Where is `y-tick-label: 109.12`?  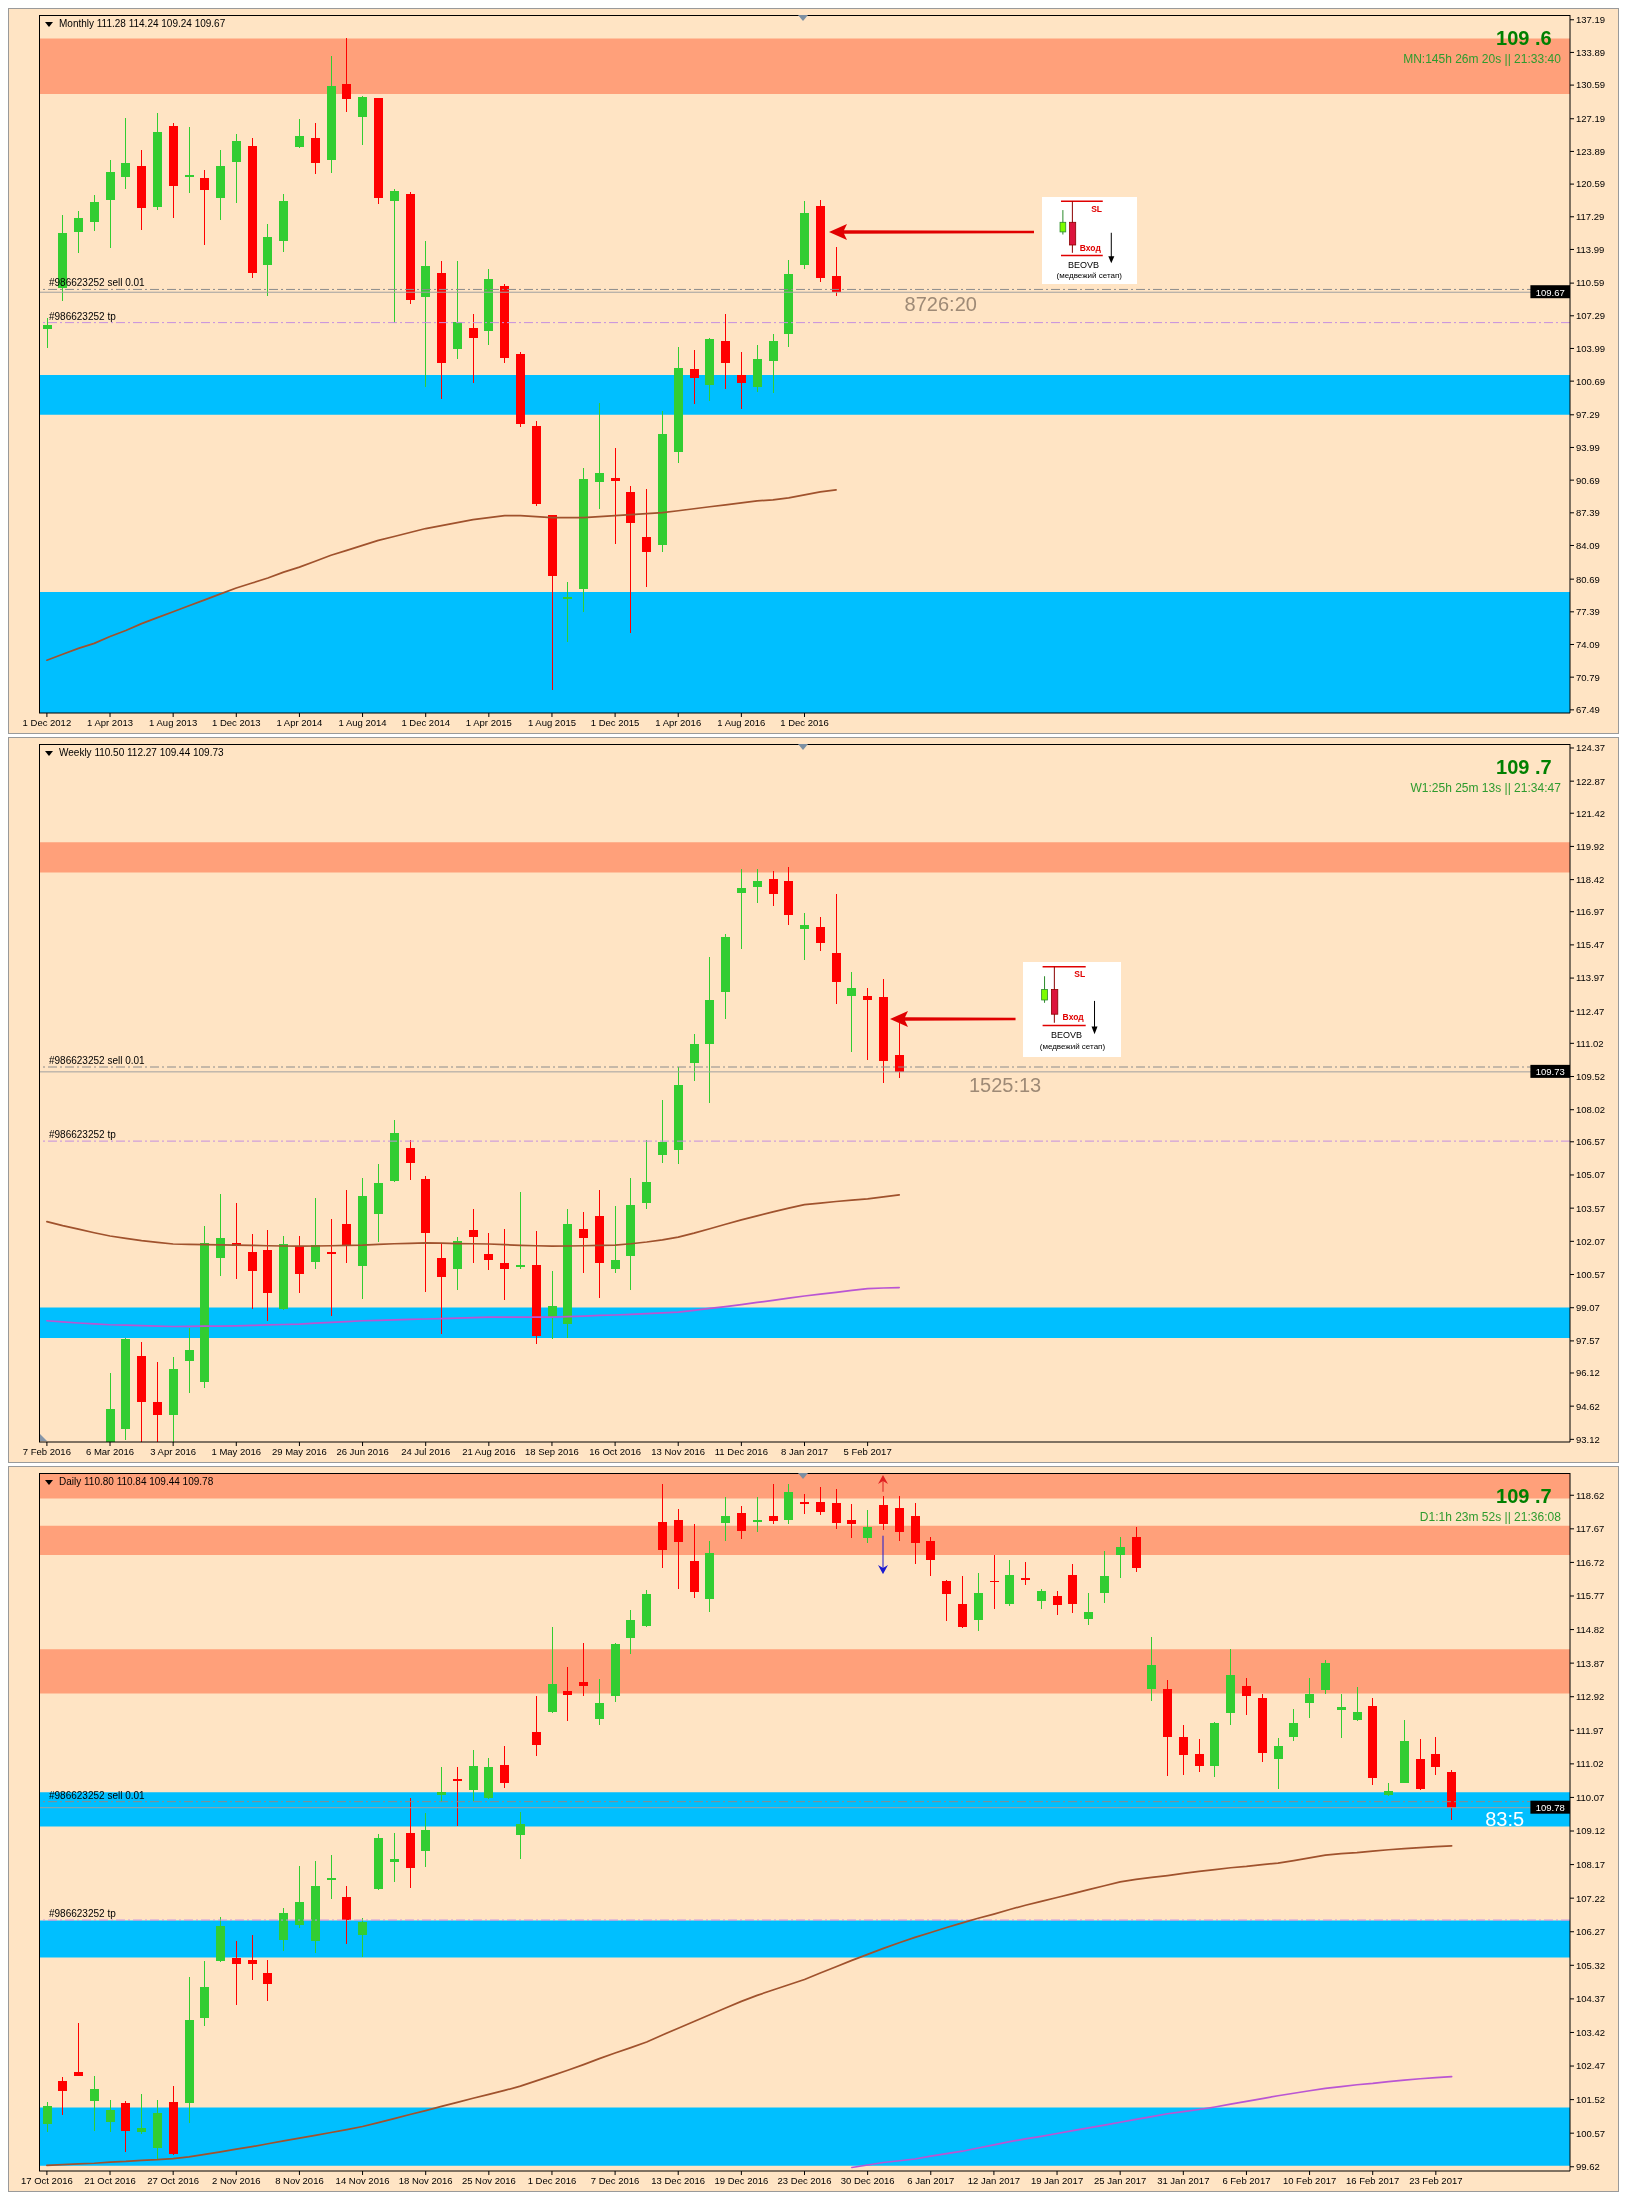
y-tick-label: 109.12 is located at coordinates (1591, 1831).